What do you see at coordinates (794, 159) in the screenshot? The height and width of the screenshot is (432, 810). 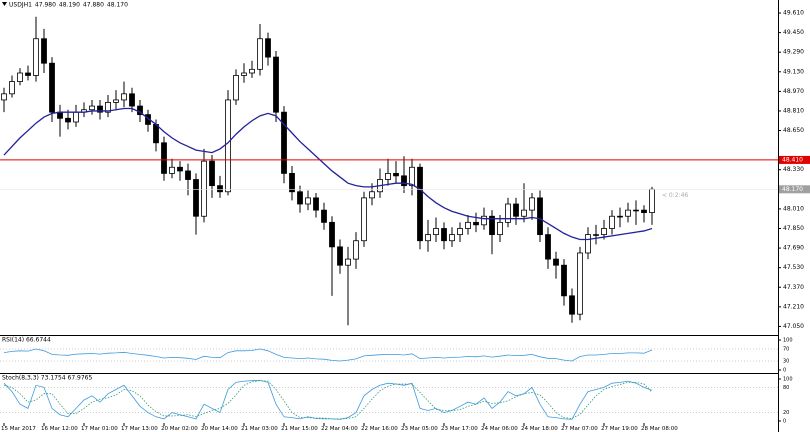 I see `hline-label-box` at bounding box center [794, 159].